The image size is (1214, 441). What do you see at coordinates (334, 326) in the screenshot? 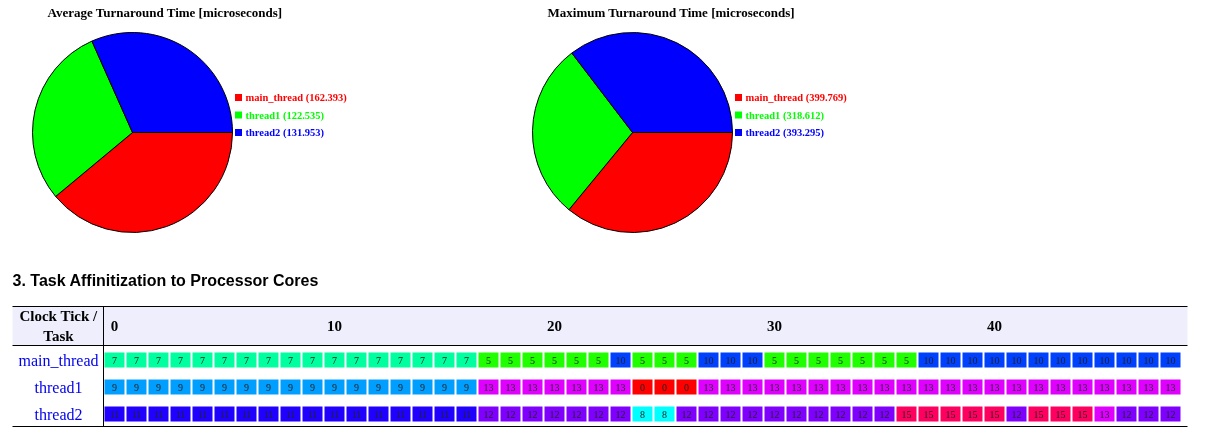
I see `x-tick-label: 10` at bounding box center [334, 326].